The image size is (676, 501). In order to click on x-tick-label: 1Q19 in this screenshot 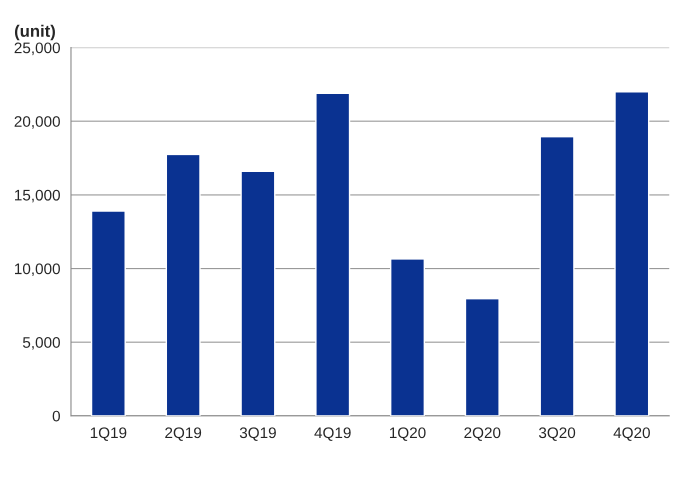, I will do `click(108, 434)`.